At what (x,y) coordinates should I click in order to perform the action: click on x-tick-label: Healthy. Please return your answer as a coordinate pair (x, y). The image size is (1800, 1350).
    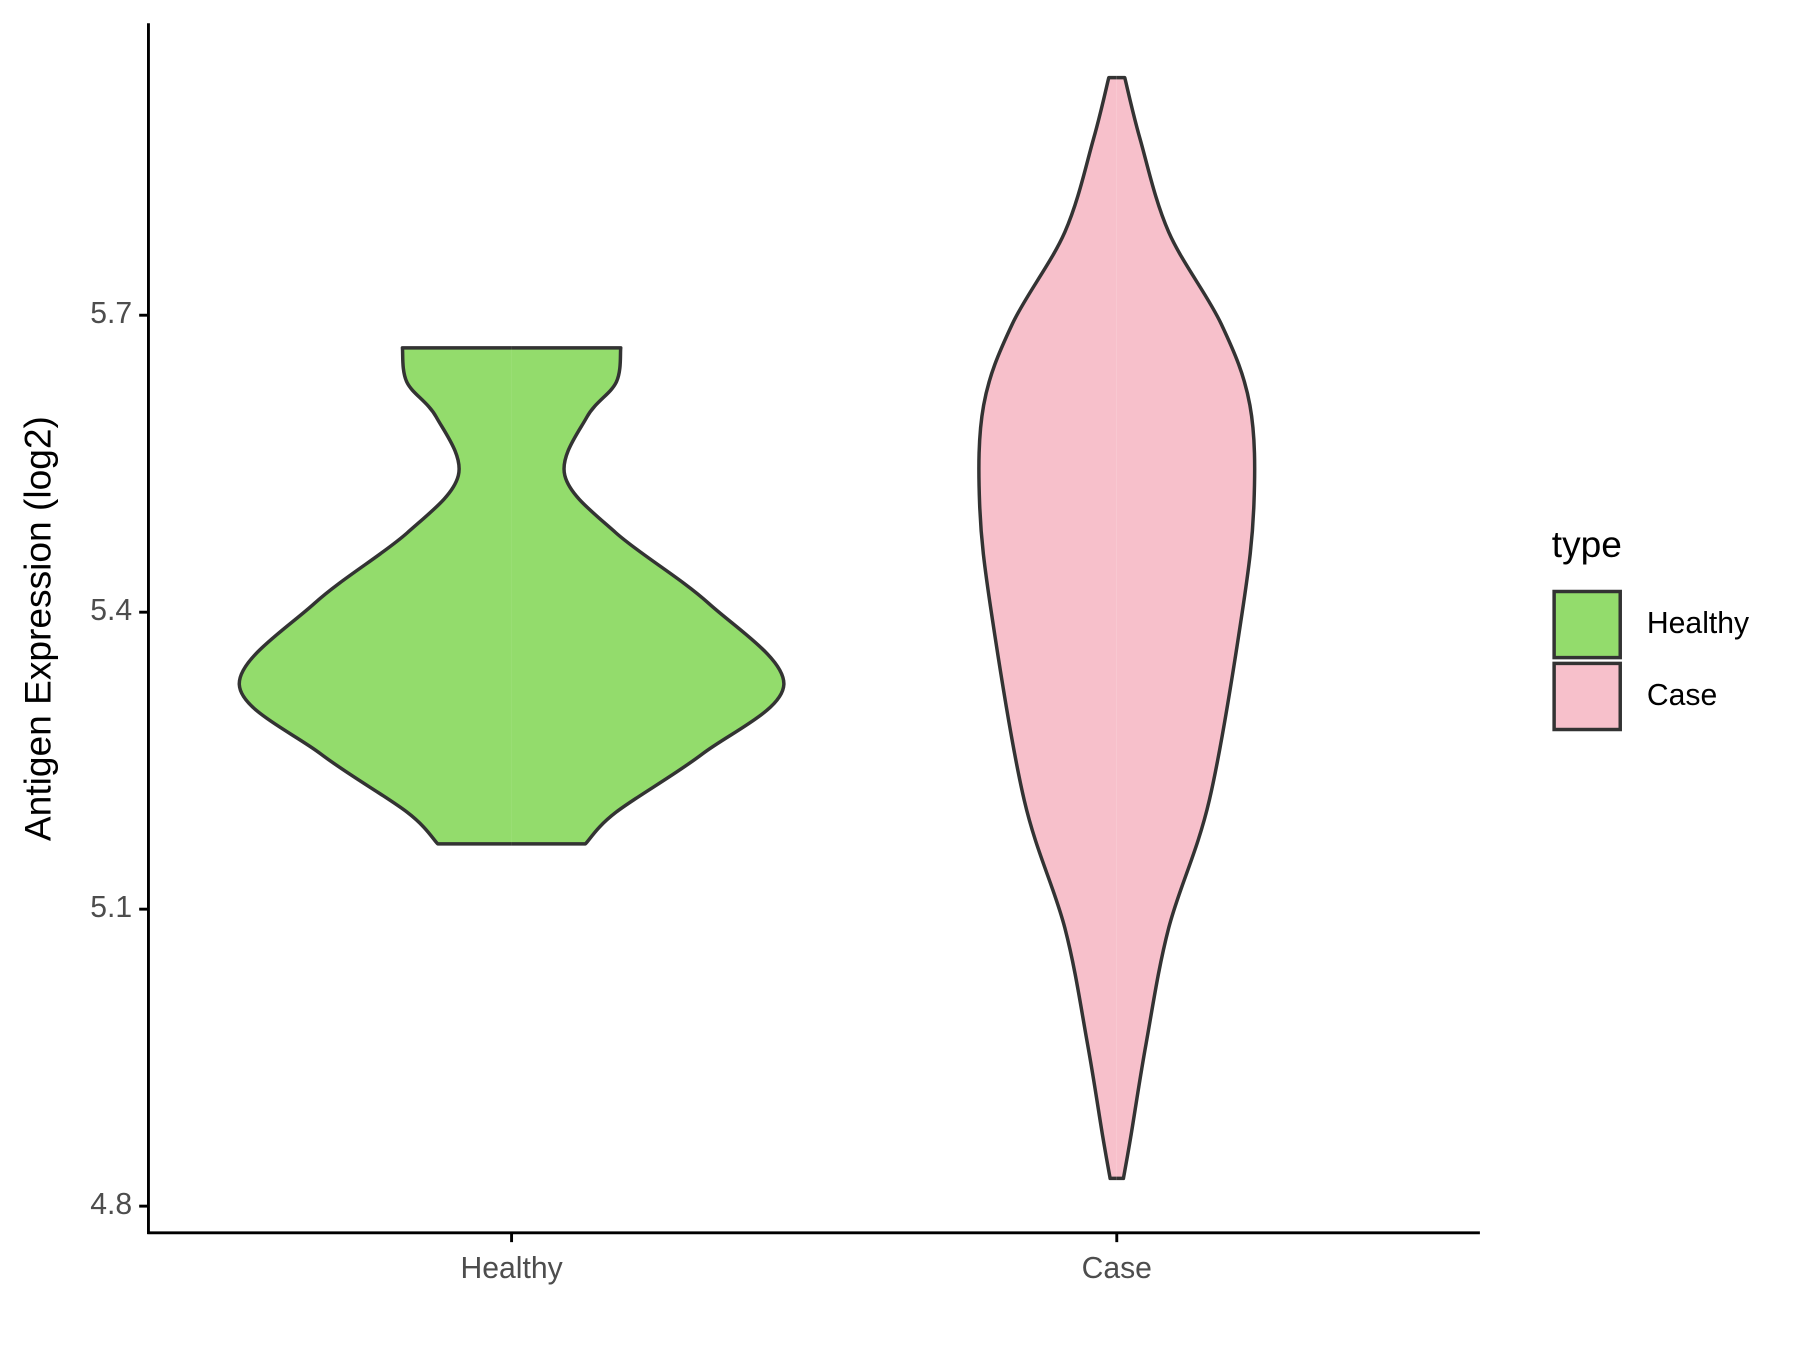
    Looking at the image, I should click on (511, 1268).